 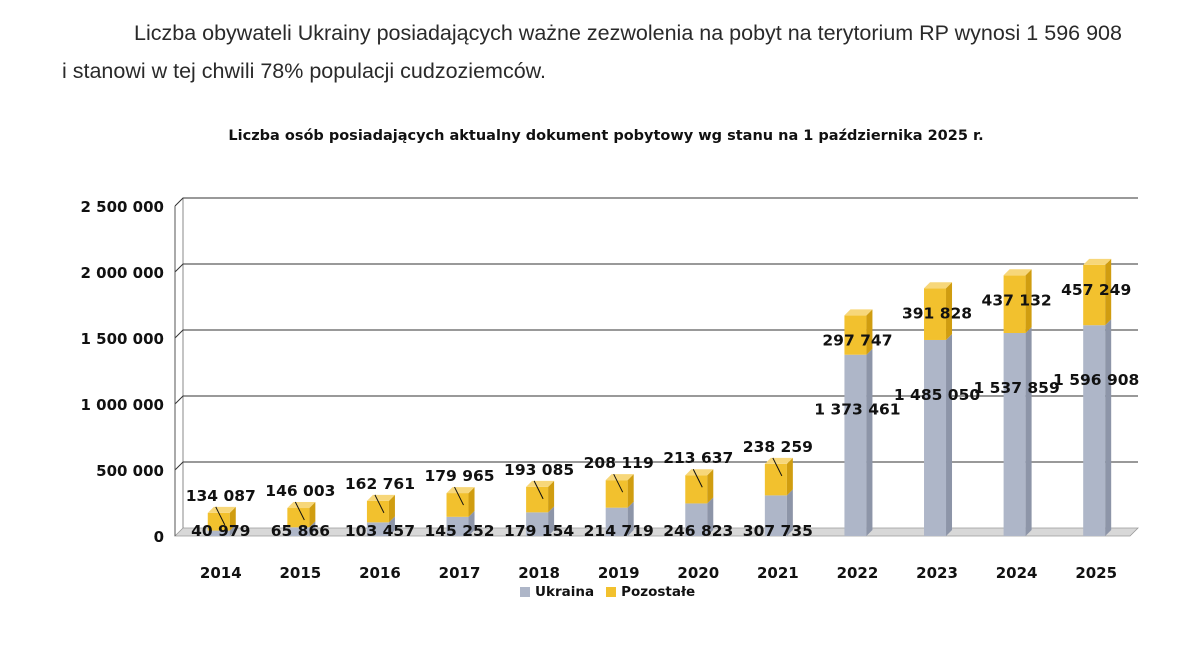 I want to click on value-label-ukraina: 65 866, so click(x=300, y=531).